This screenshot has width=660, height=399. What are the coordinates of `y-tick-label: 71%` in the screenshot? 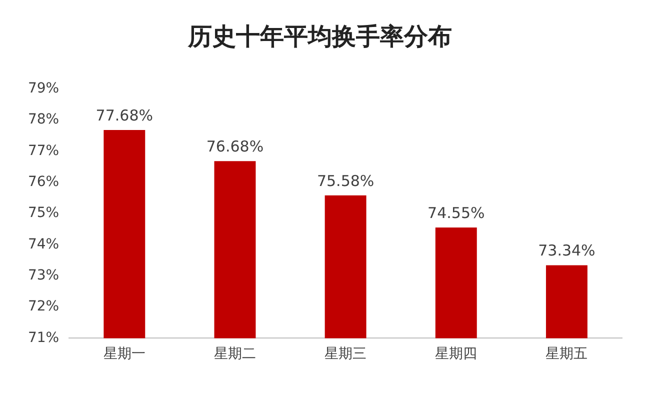 It's located at (44, 338).